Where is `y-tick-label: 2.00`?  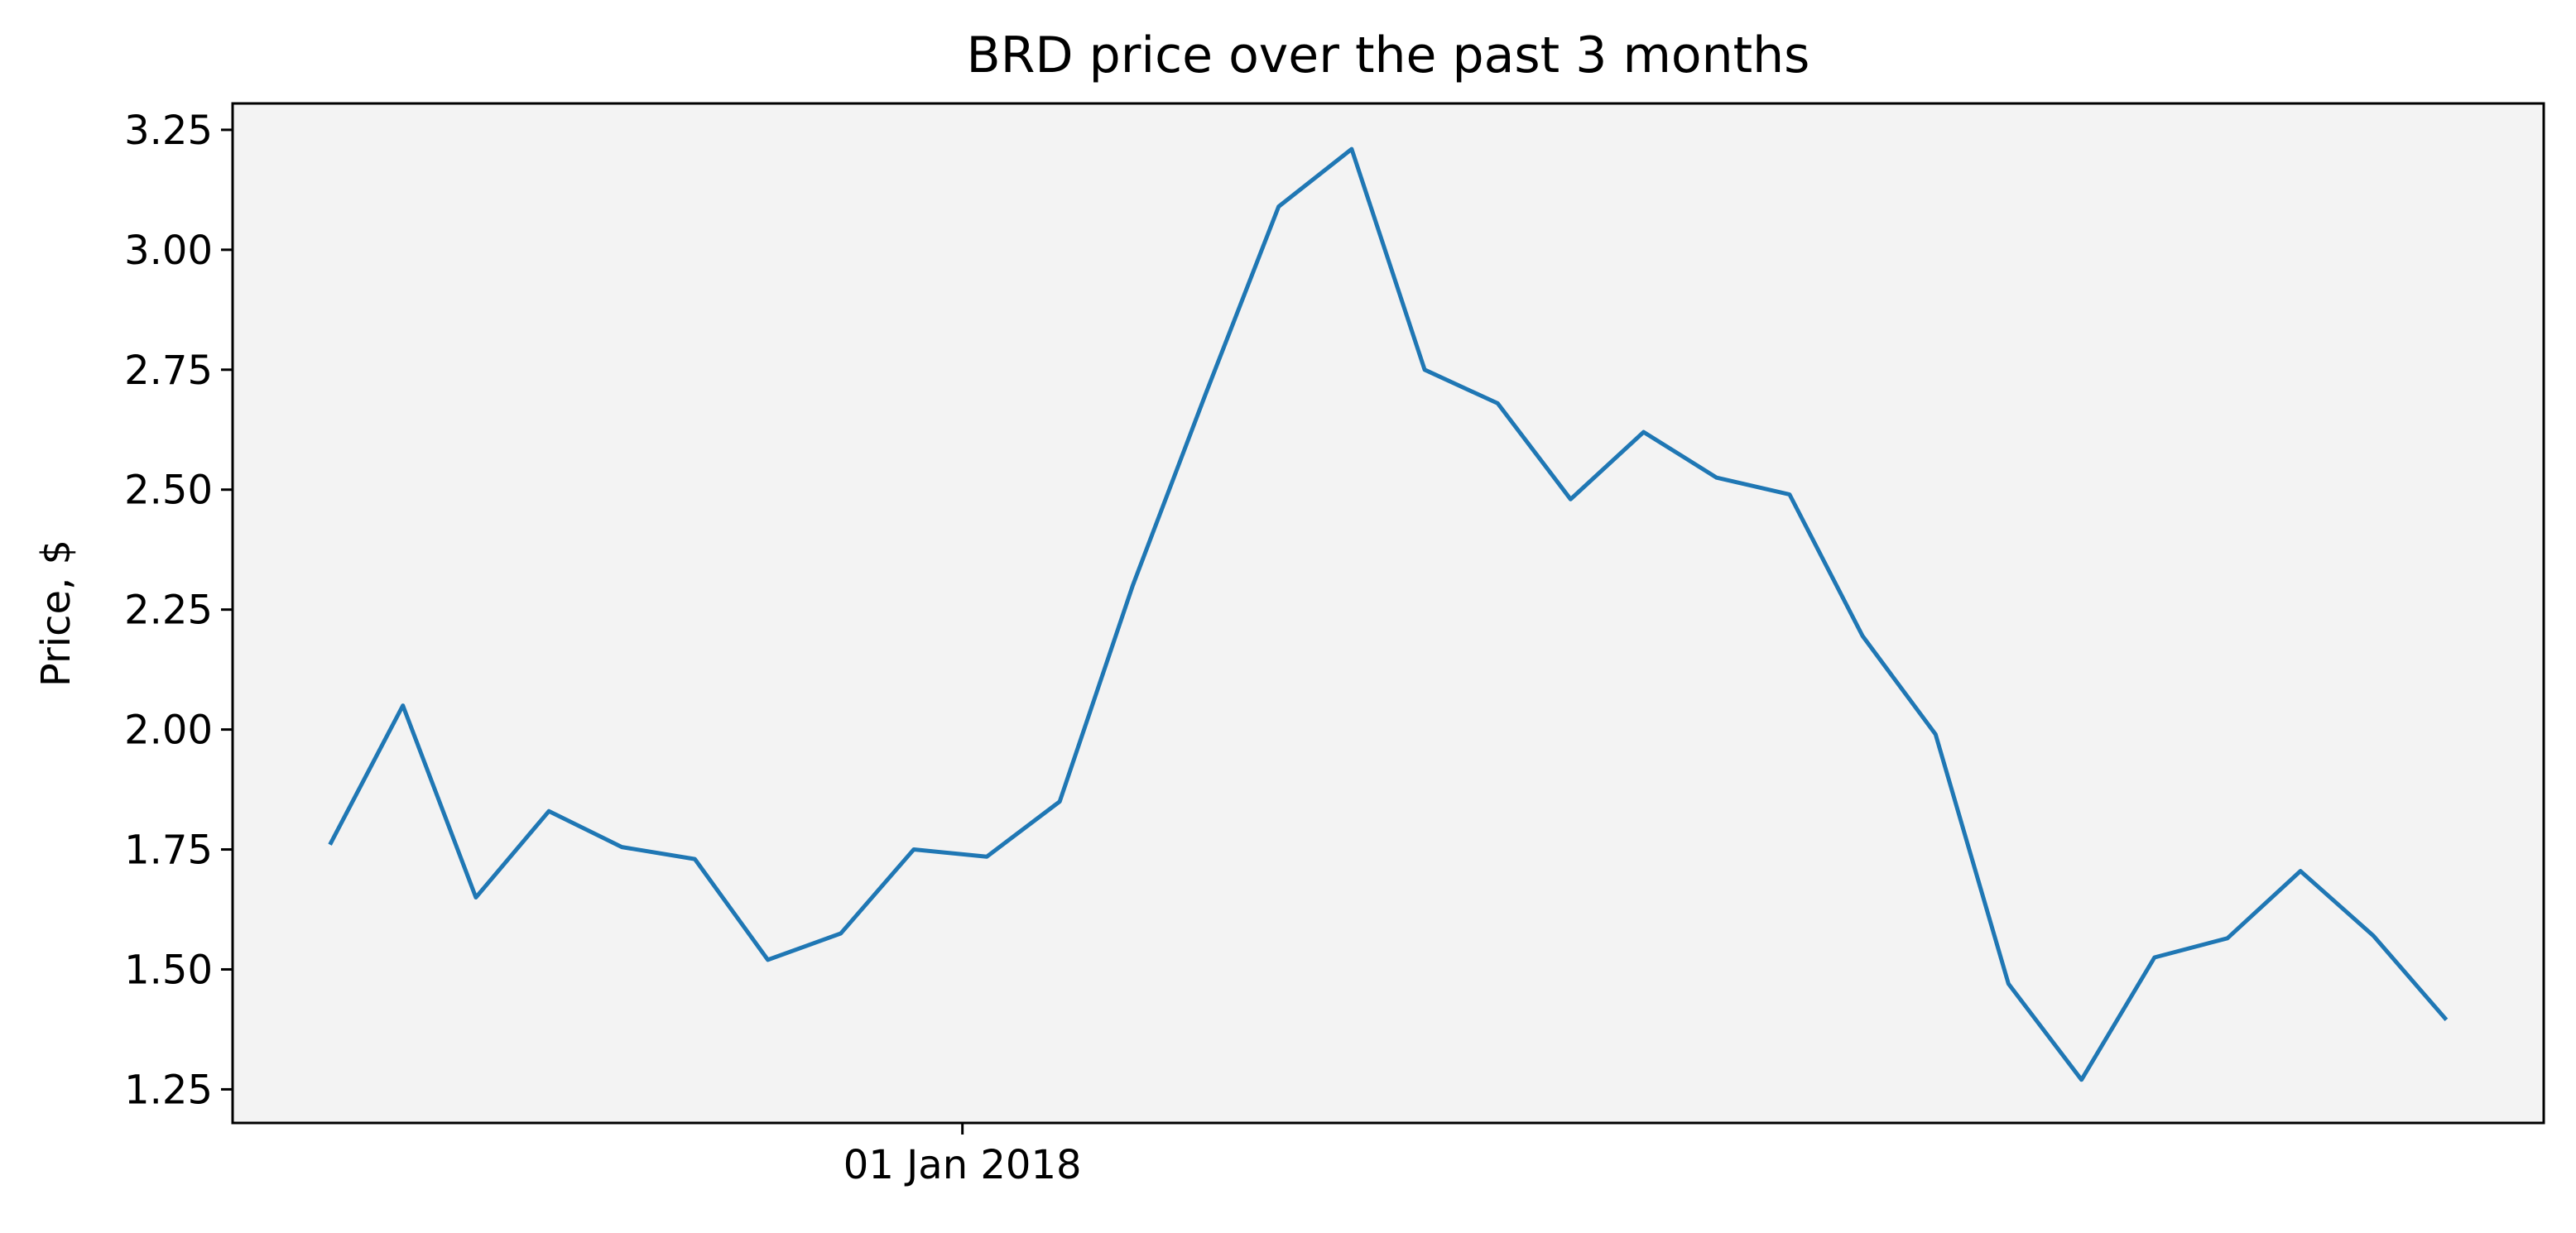
y-tick-label: 2.00 is located at coordinates (168, 731).